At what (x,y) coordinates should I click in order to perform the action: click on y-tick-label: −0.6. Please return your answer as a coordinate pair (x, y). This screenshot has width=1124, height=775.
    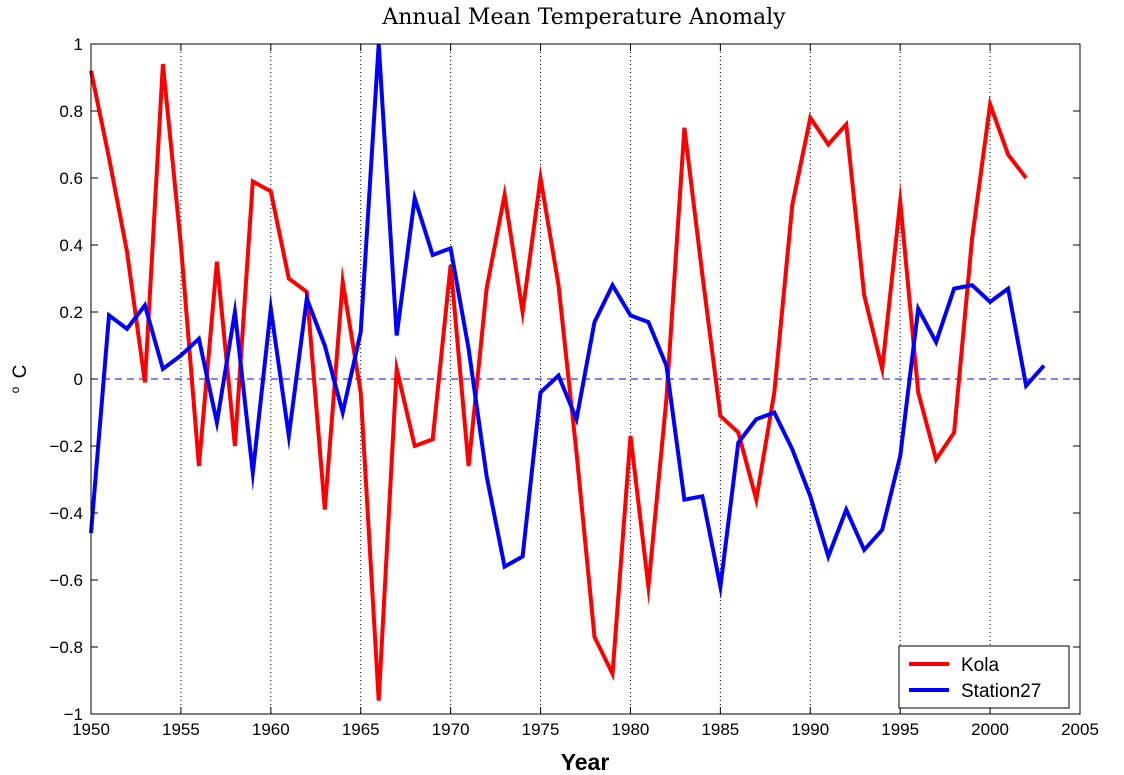
    Looking at the image, I should click on (66, 580).